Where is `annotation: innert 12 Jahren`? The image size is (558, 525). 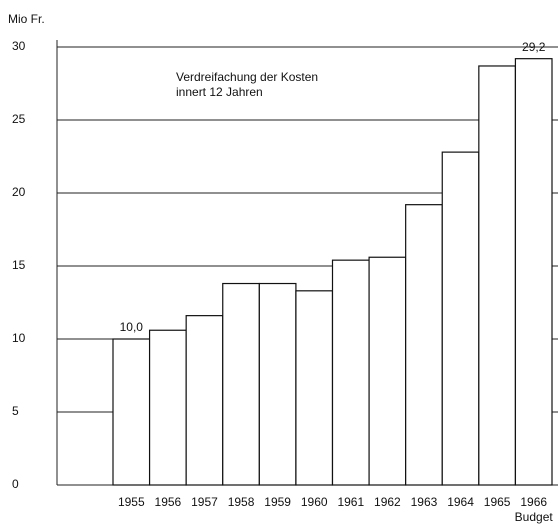
annotation: innert 12 Jahren is located at coordinates (219, 92).